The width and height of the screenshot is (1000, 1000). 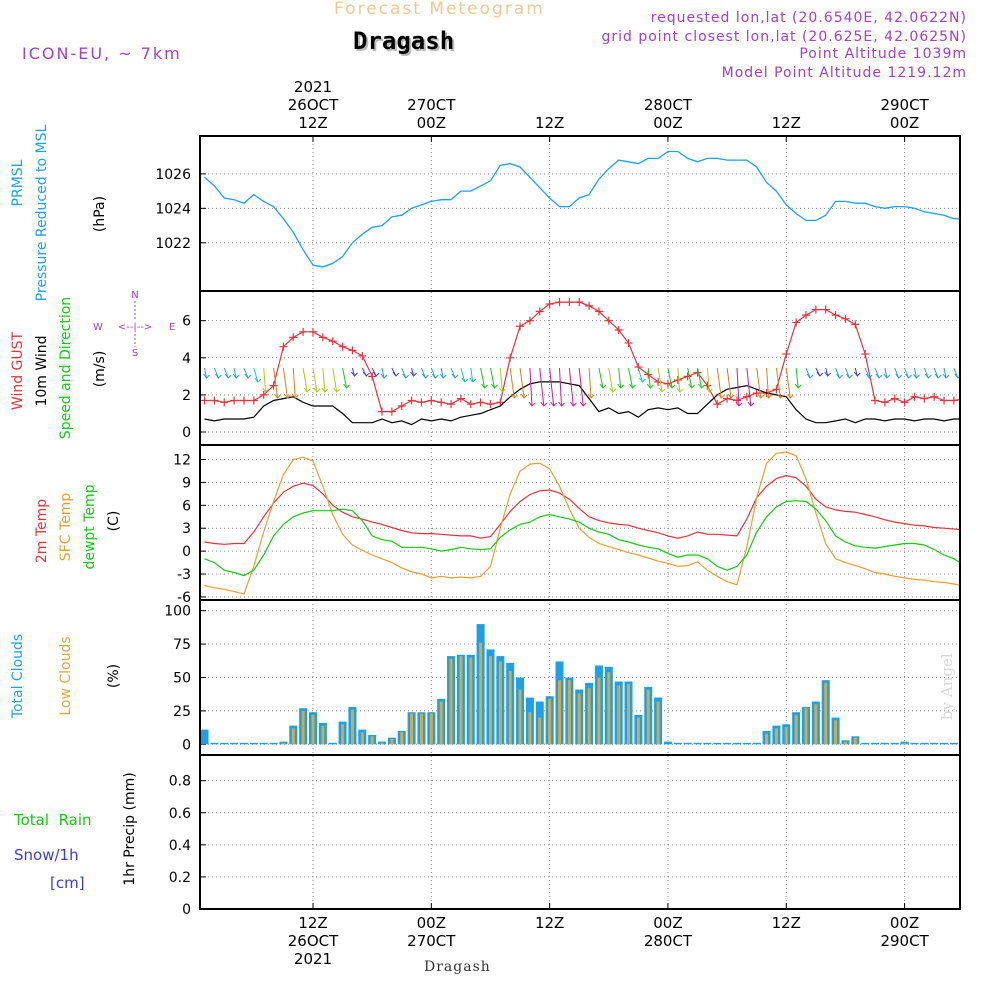 I want to click on compass-west: W, so click(x=98, y=327).